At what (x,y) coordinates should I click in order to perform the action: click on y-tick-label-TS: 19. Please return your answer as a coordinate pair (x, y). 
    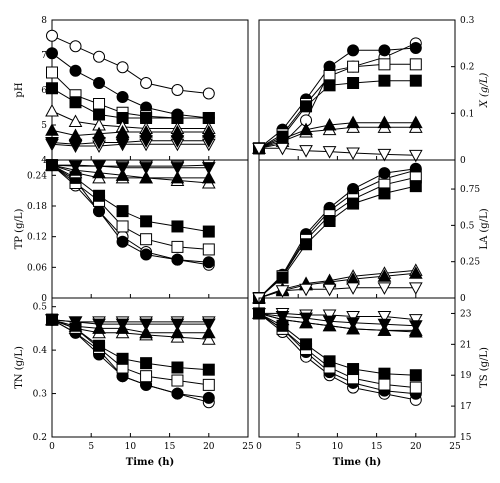
    Looking at the image, I should click on (466, 376).